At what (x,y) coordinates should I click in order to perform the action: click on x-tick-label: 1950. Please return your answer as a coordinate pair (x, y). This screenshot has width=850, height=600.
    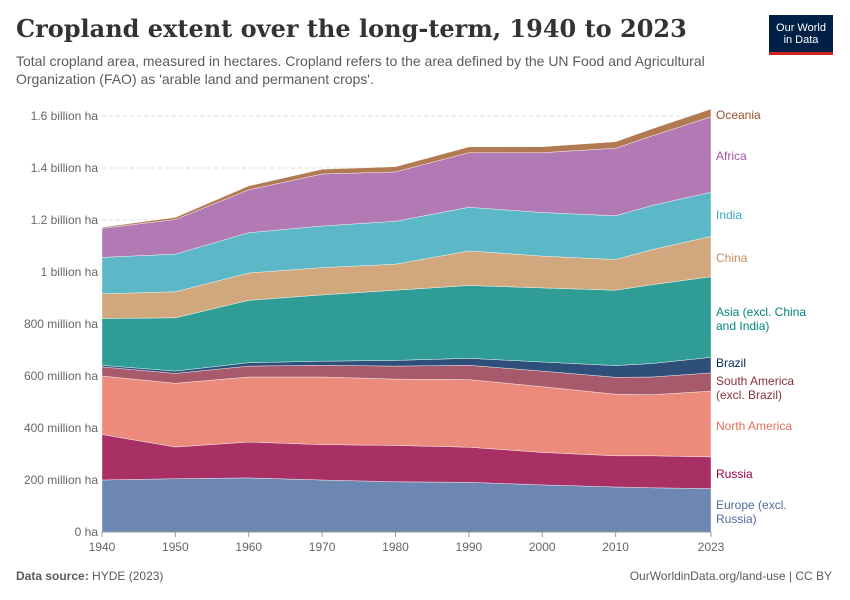
    Looking at the image, I should click on (175, 547).